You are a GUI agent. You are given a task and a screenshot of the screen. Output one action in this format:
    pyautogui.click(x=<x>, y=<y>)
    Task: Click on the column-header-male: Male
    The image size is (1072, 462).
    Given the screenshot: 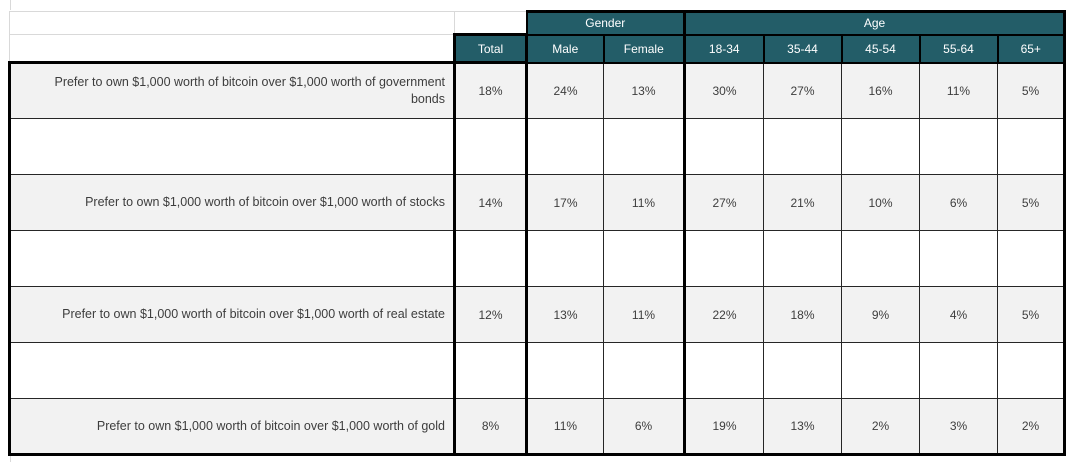 What is the action you would take?
    pyautogui.click(x=565, y=48)
    